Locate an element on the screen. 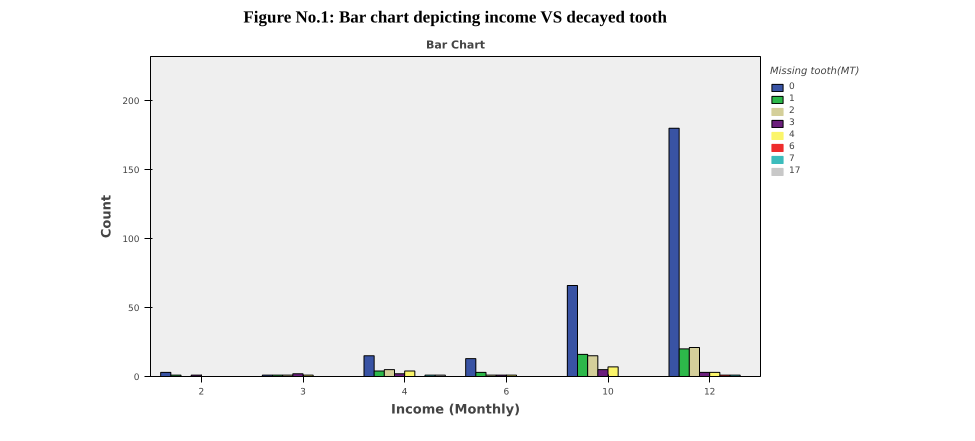 The width and height of the screenshot is (975, 441). legend-label: 4 is located at coordinates (792, 135).